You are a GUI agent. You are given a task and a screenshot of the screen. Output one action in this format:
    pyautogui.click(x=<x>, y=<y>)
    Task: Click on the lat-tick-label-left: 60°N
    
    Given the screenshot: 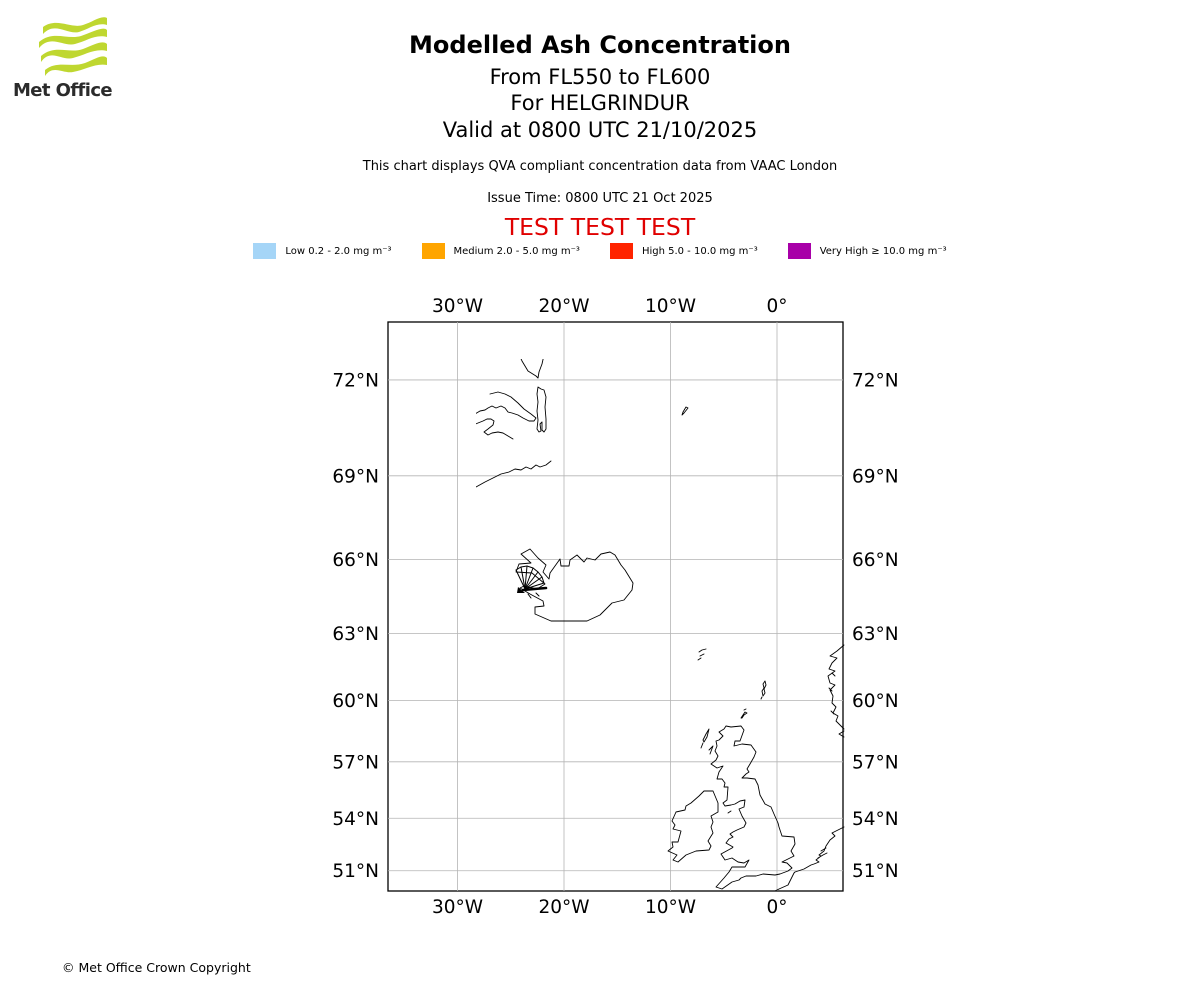 What is the action you would take?
    pyautogui.click(x=355, y=701)
    